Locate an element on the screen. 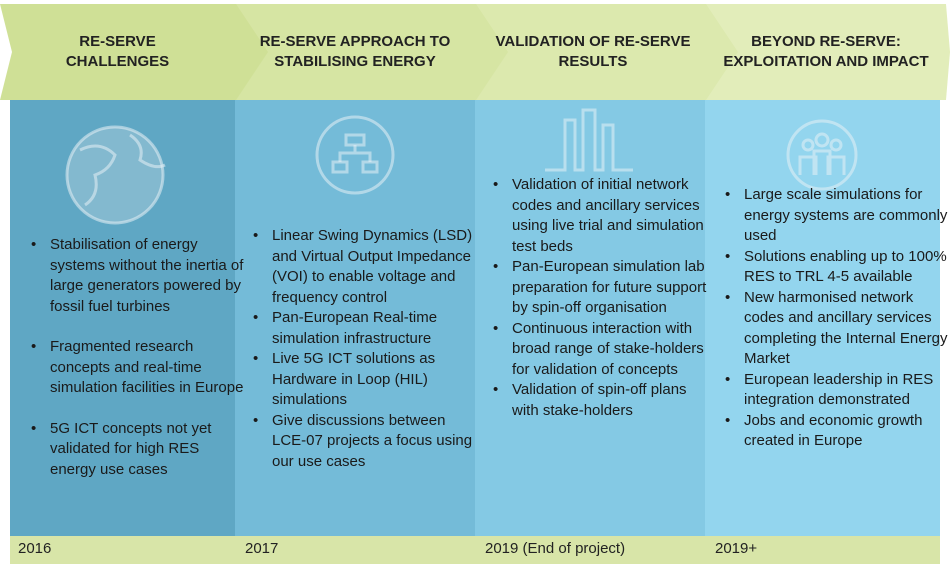 The height and width of the screenshot is (570, 952). cycle-icon is located at coordinates (355, 155).